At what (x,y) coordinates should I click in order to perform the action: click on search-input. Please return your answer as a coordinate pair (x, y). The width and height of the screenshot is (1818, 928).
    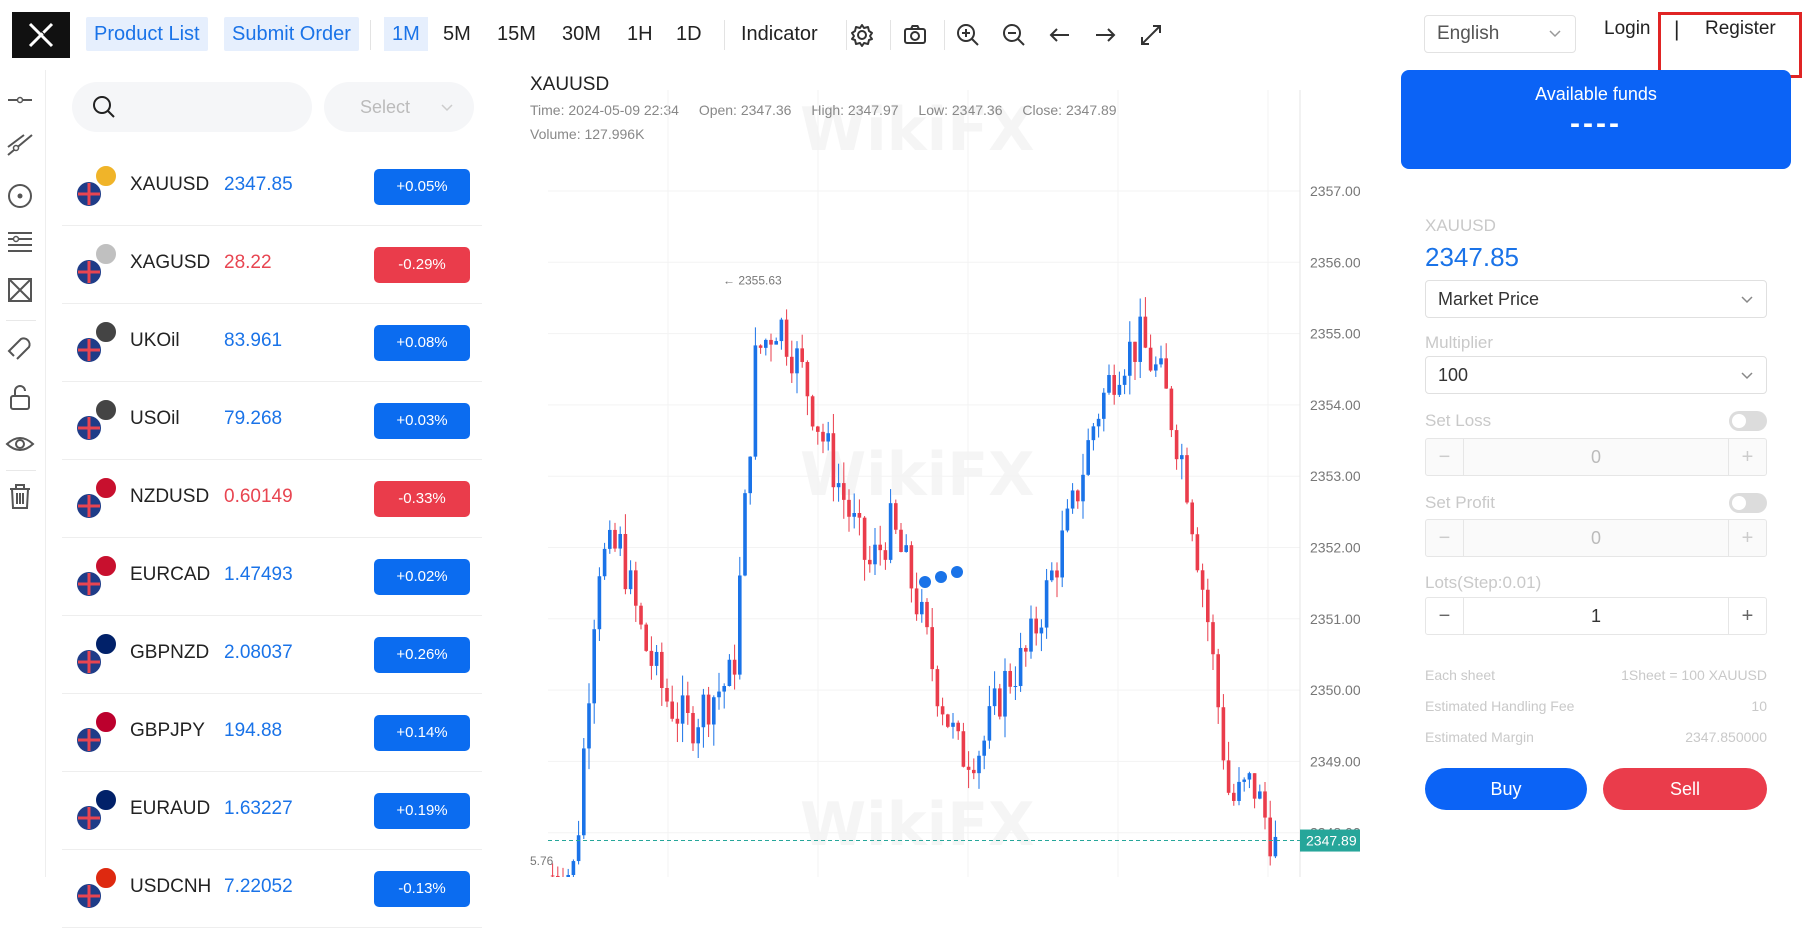
    Looking at the image, I should click on (192, 107).